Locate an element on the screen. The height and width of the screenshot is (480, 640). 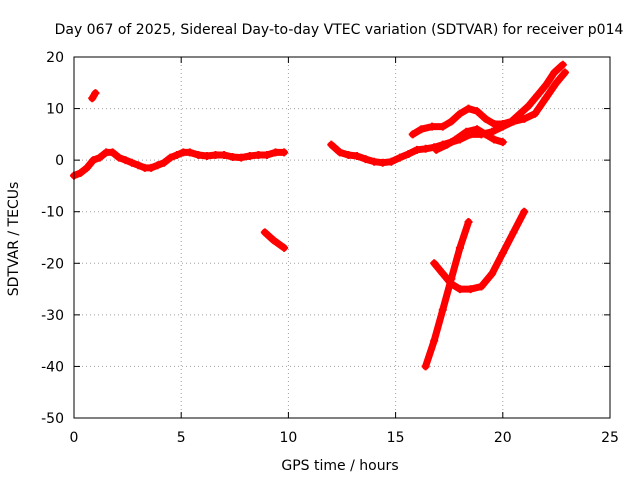
x-axis-label: GPS time / hours is located at coordinates (339, 466).